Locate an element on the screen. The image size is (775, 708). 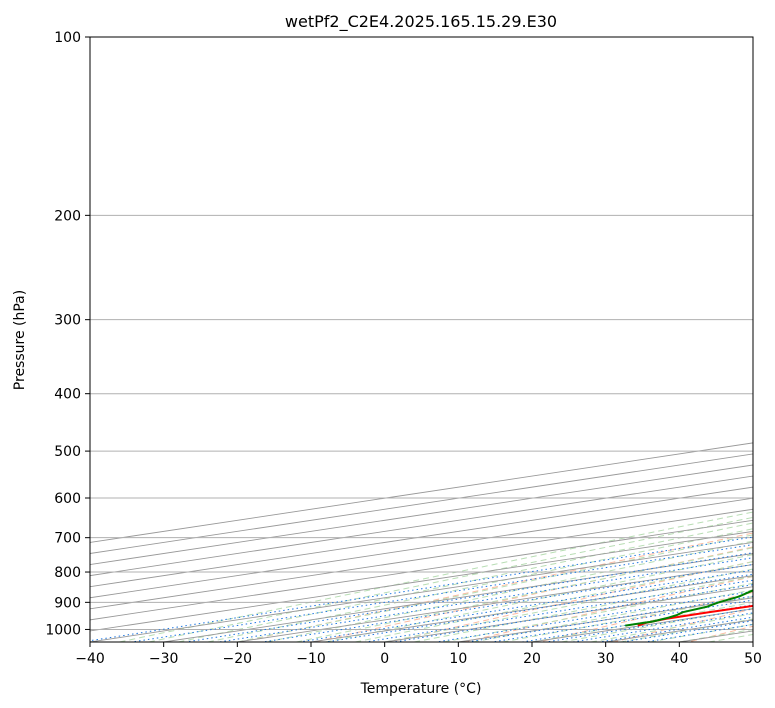
x-tick-label: 20 is located at coordinates (532, 659).